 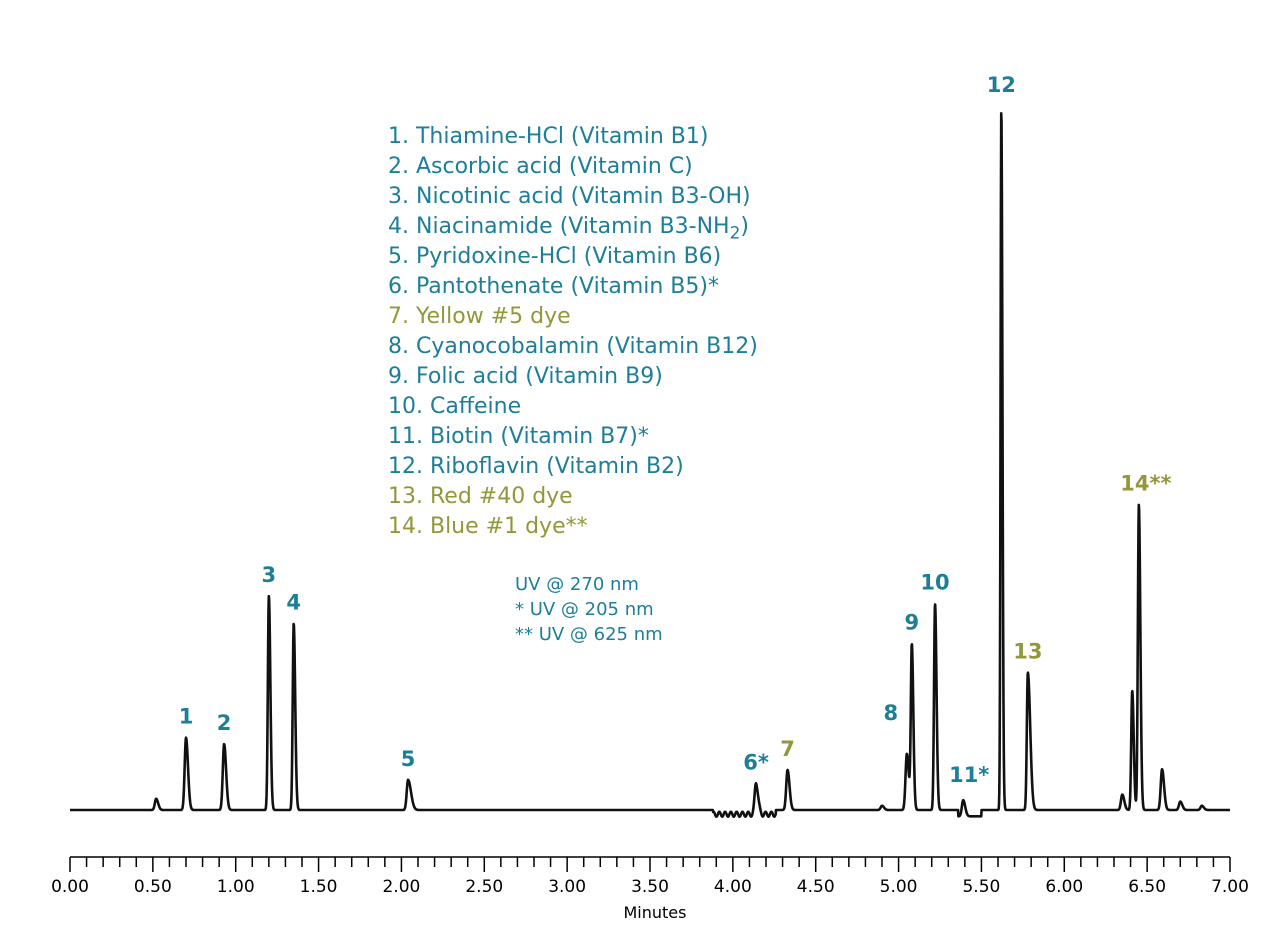 I want to click on x-axis-tick-label: 5.50, so click(x=981, y=887).